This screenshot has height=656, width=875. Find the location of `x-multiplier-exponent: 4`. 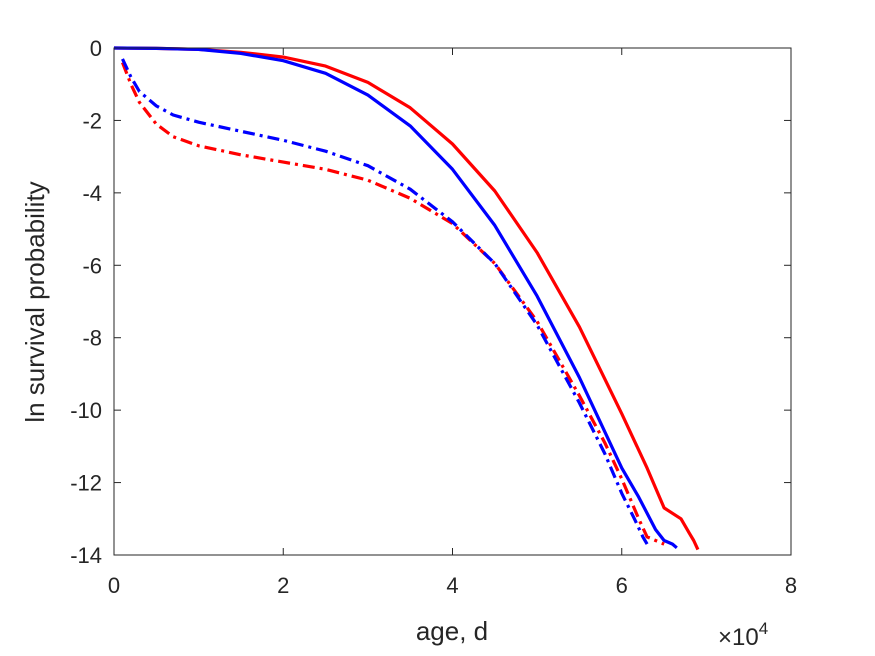

x-multiplier-exponent: 4 is located at coordinates (763, 628).